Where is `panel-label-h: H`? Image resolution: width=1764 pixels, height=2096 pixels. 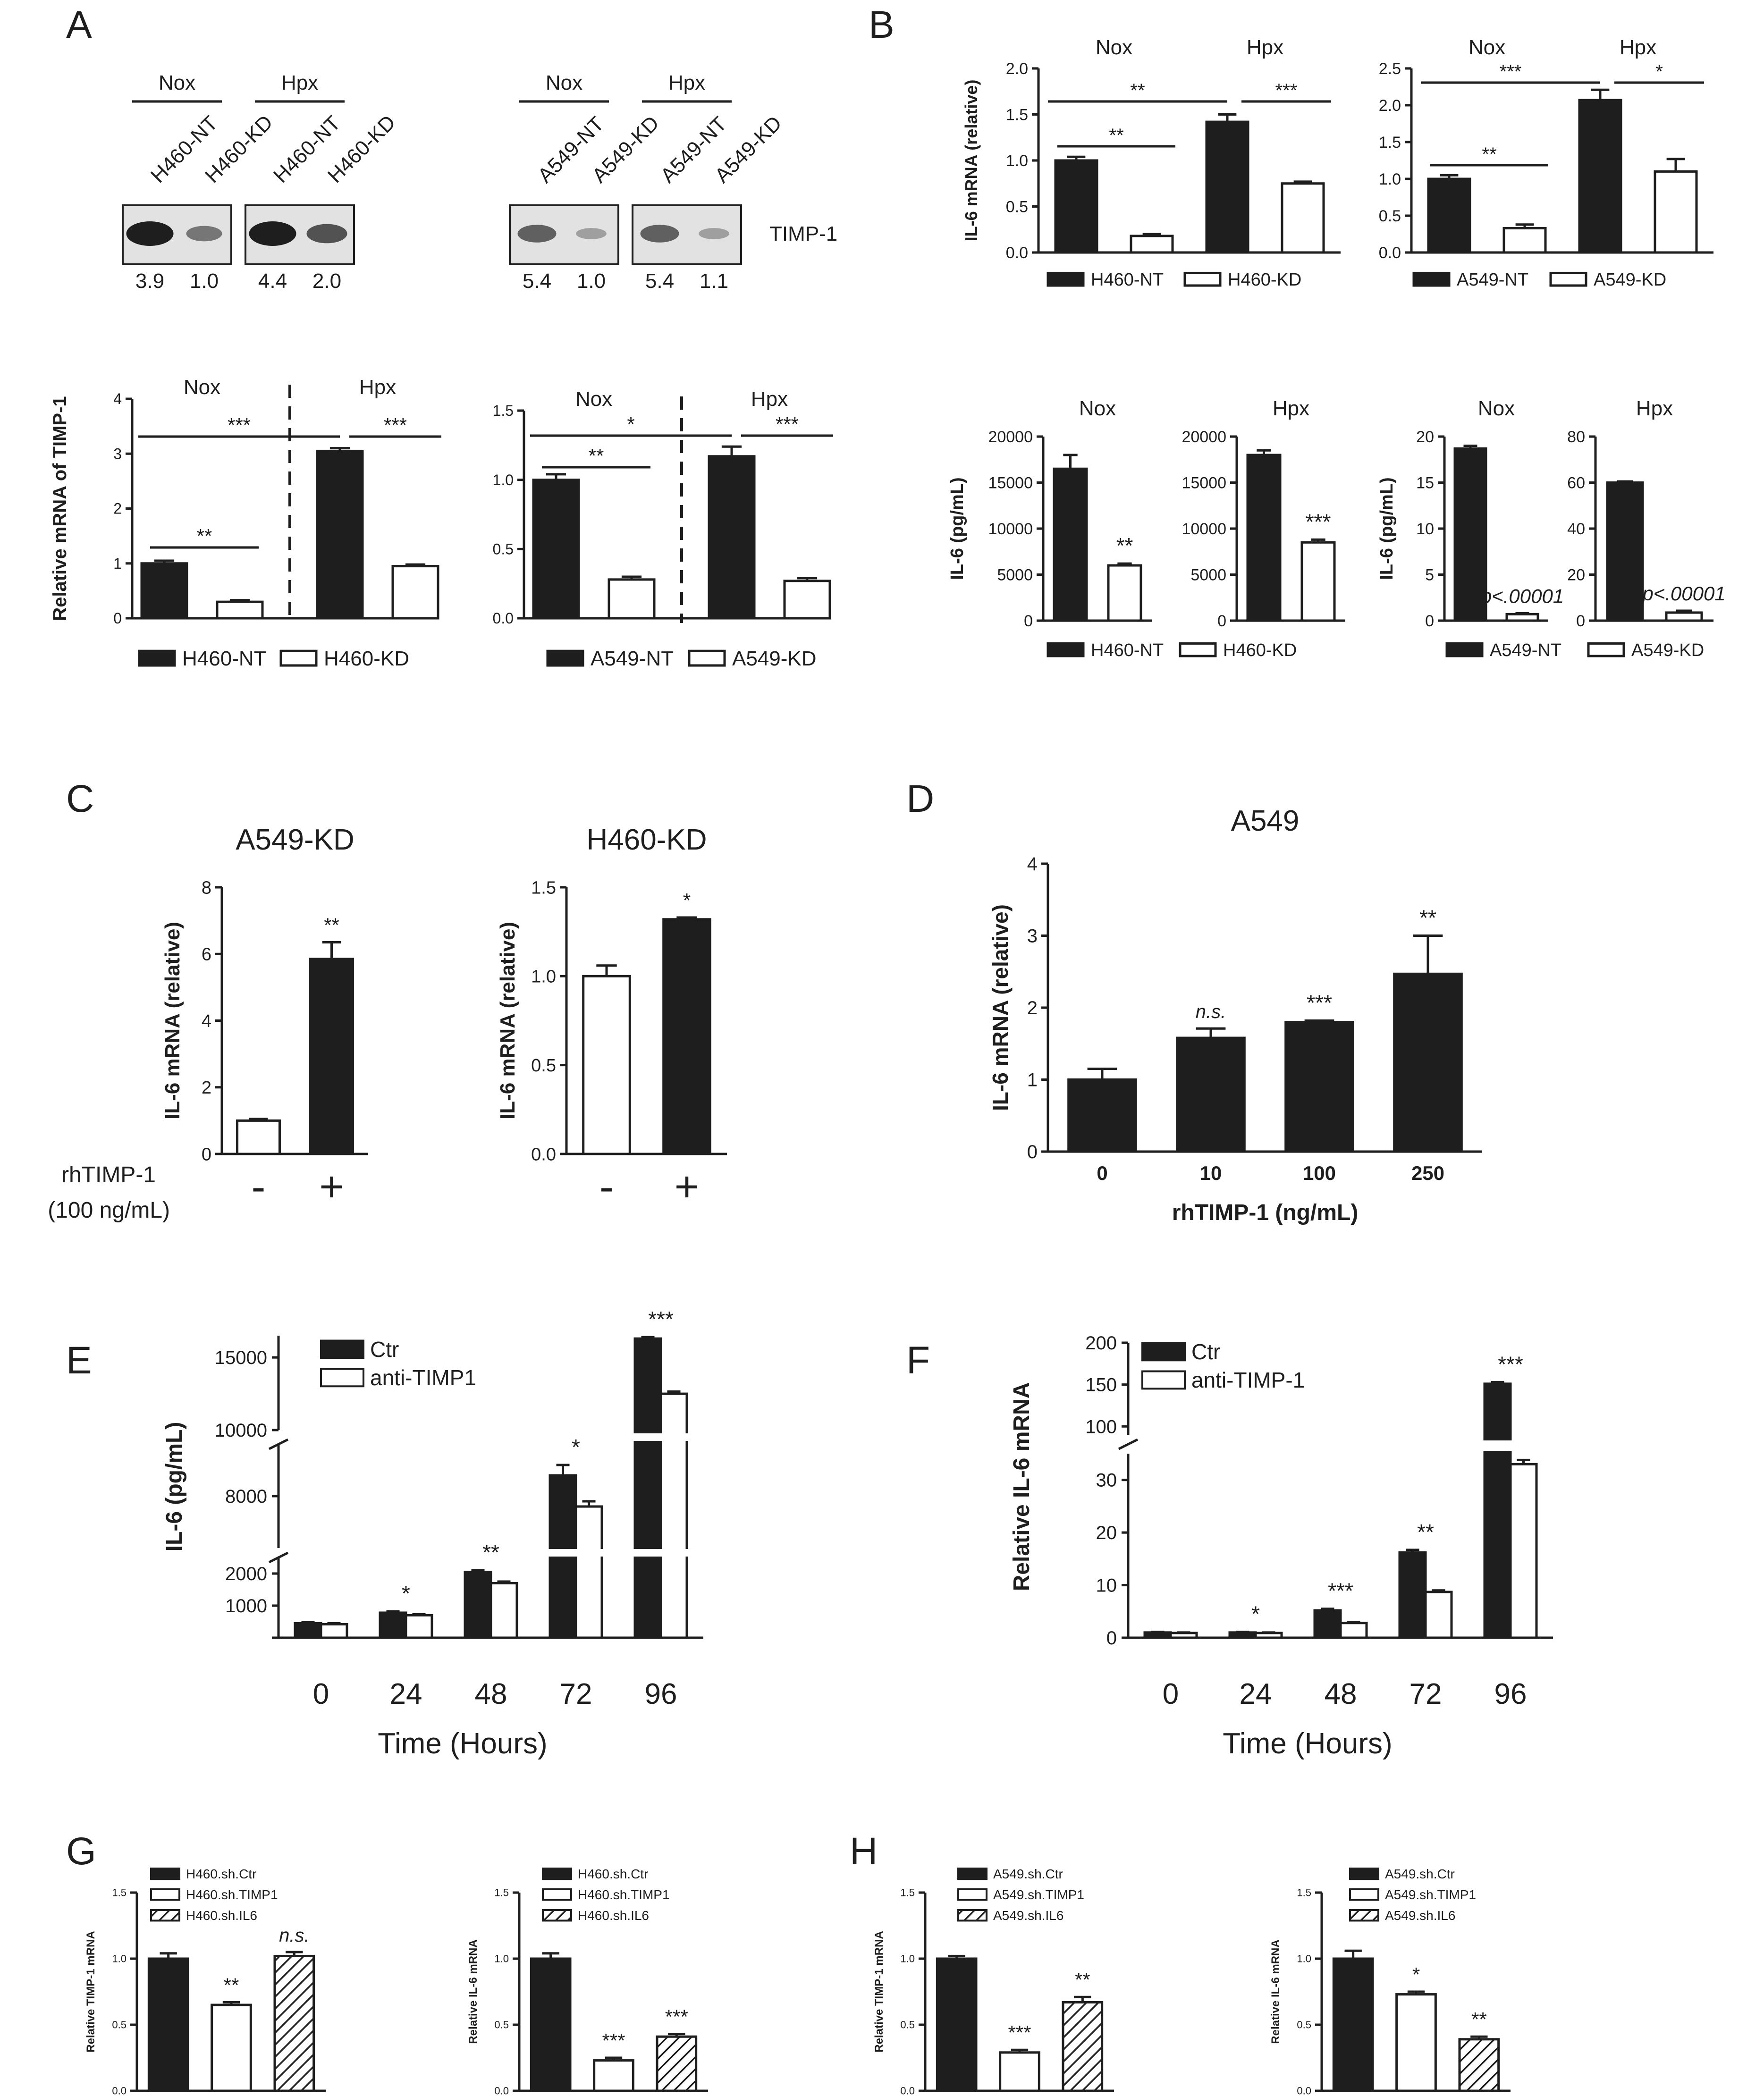 panel-label-h: H is located at coordinates (864, 1851).